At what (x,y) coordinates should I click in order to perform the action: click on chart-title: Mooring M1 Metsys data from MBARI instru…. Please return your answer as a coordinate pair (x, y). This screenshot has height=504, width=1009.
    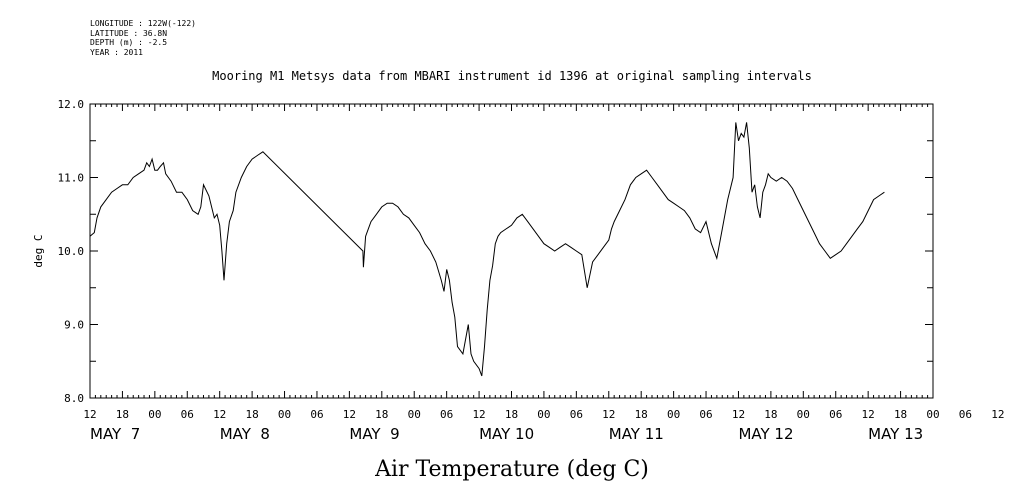
    Looking at the image, I should click on (512, 76).